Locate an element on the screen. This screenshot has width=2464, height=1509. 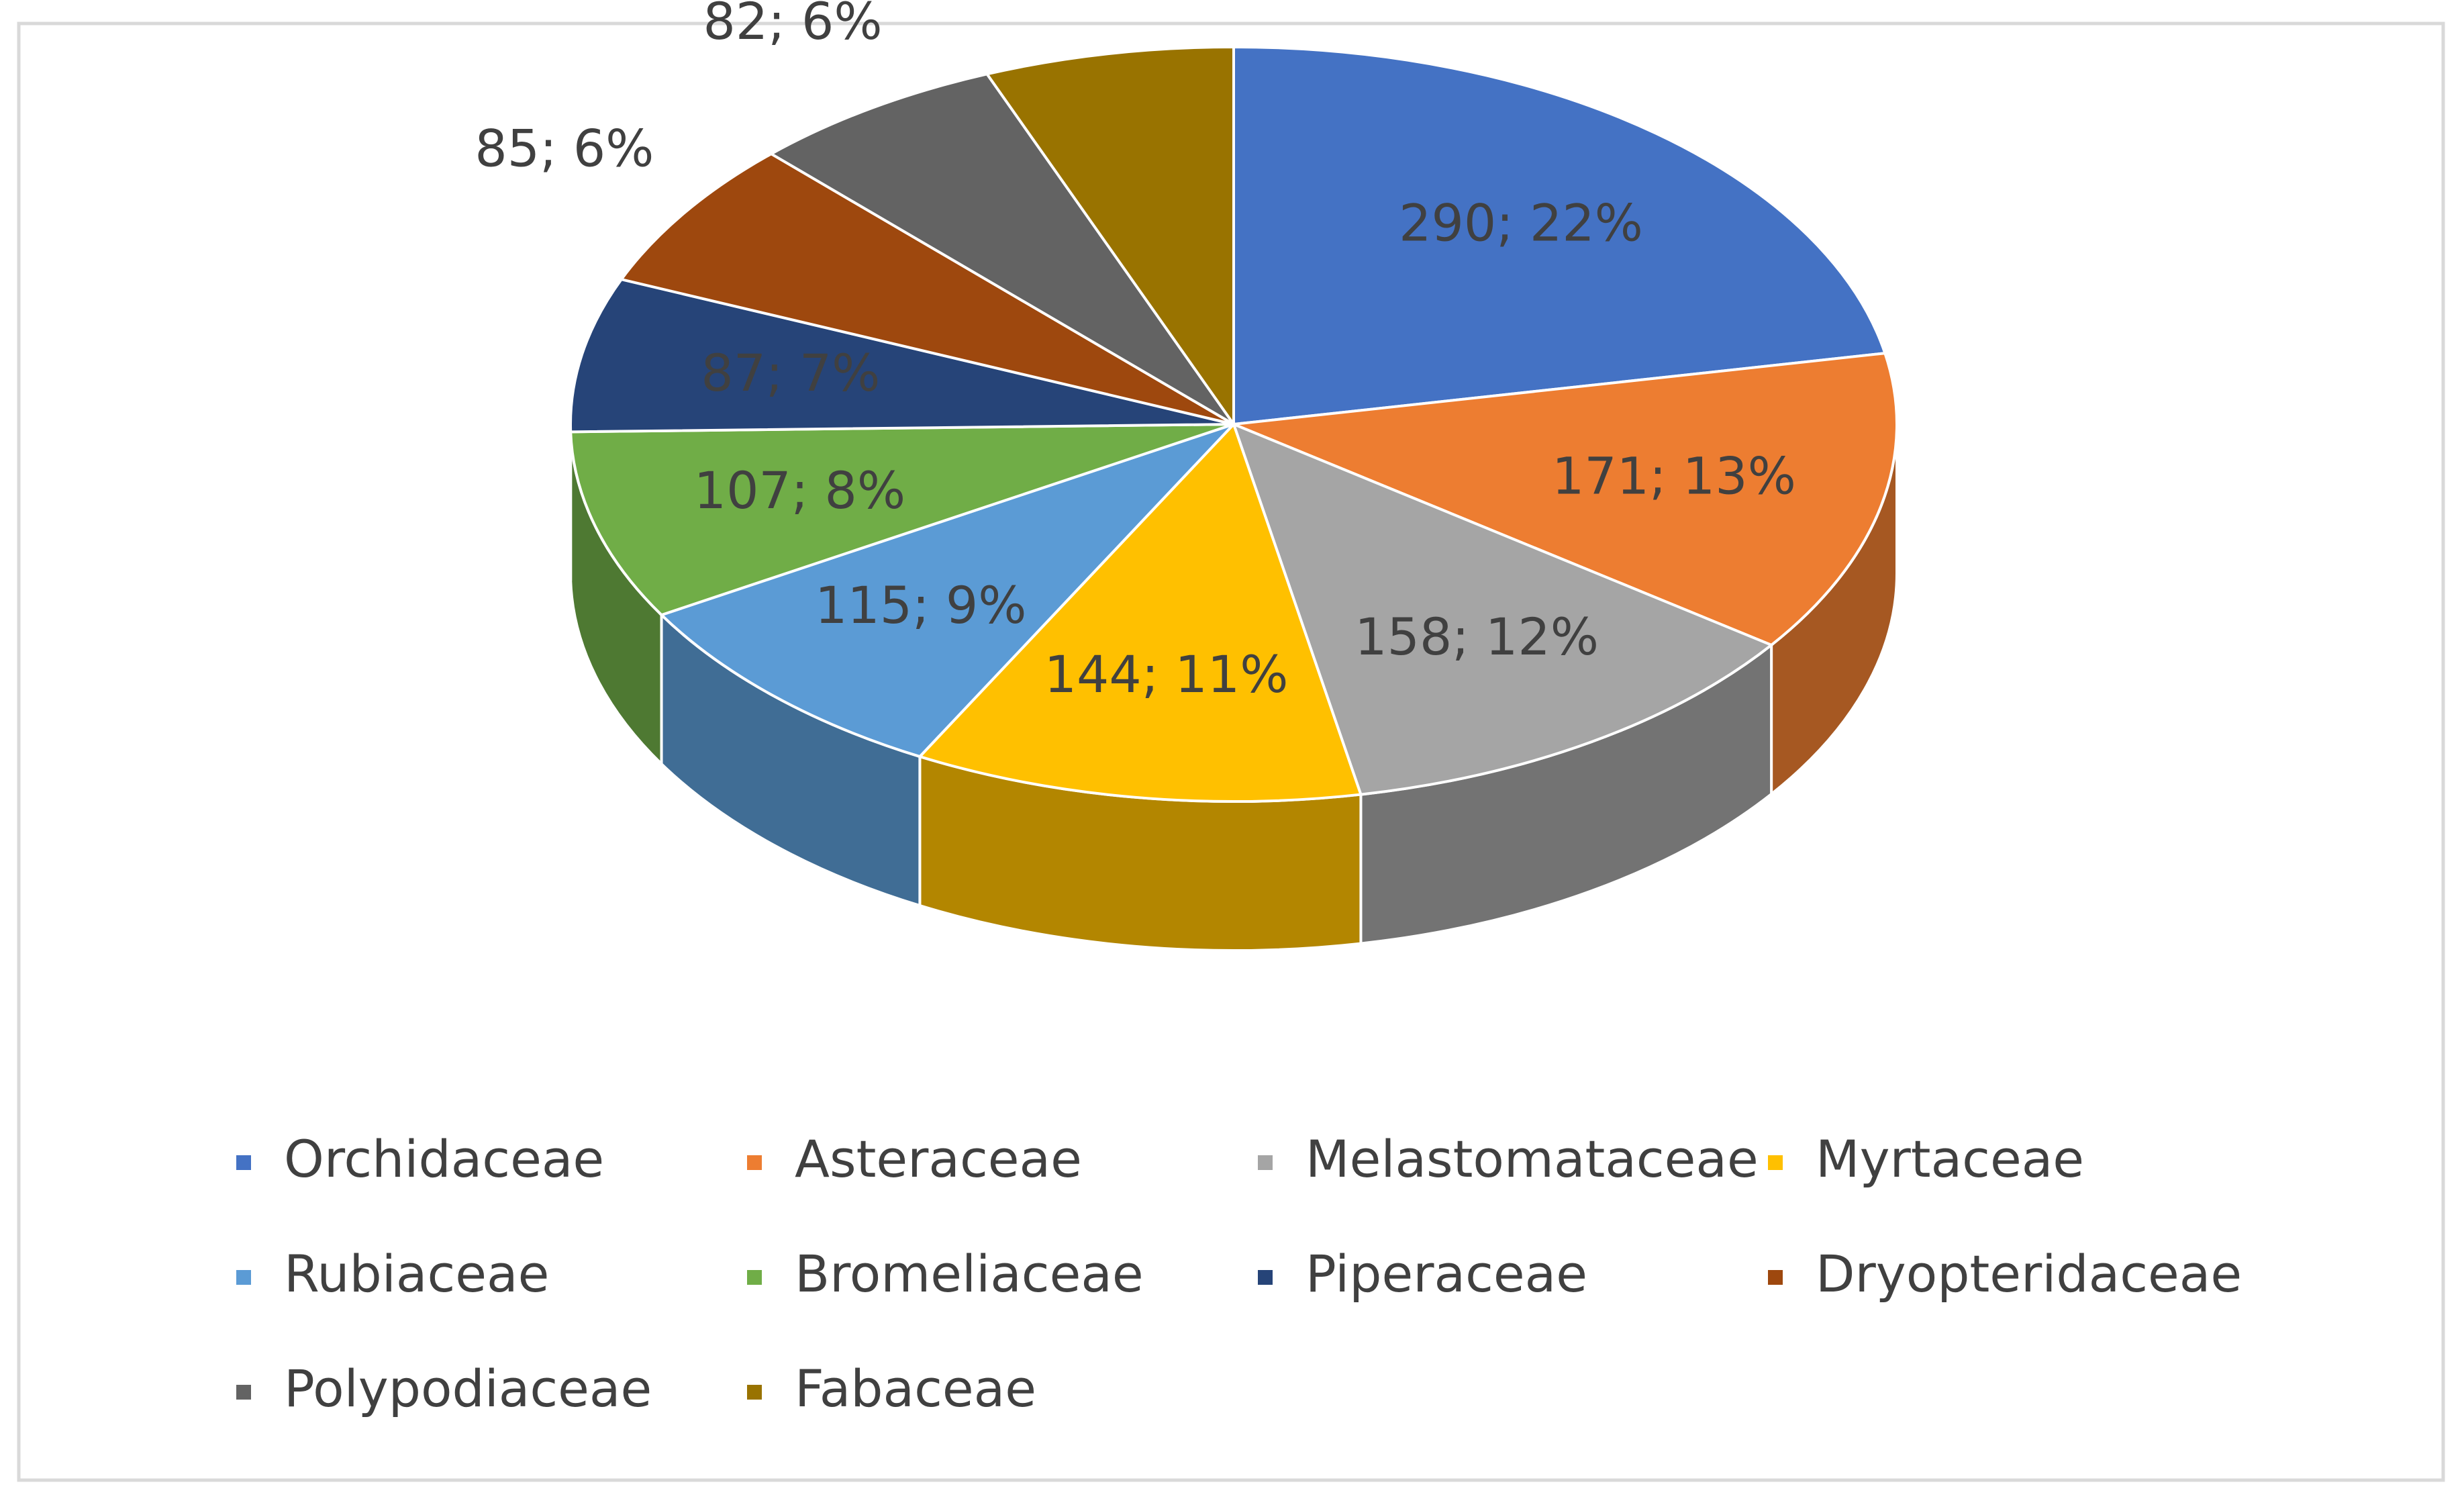
legend-label: Melastomataceae is located at coordinates (1532, 1159).